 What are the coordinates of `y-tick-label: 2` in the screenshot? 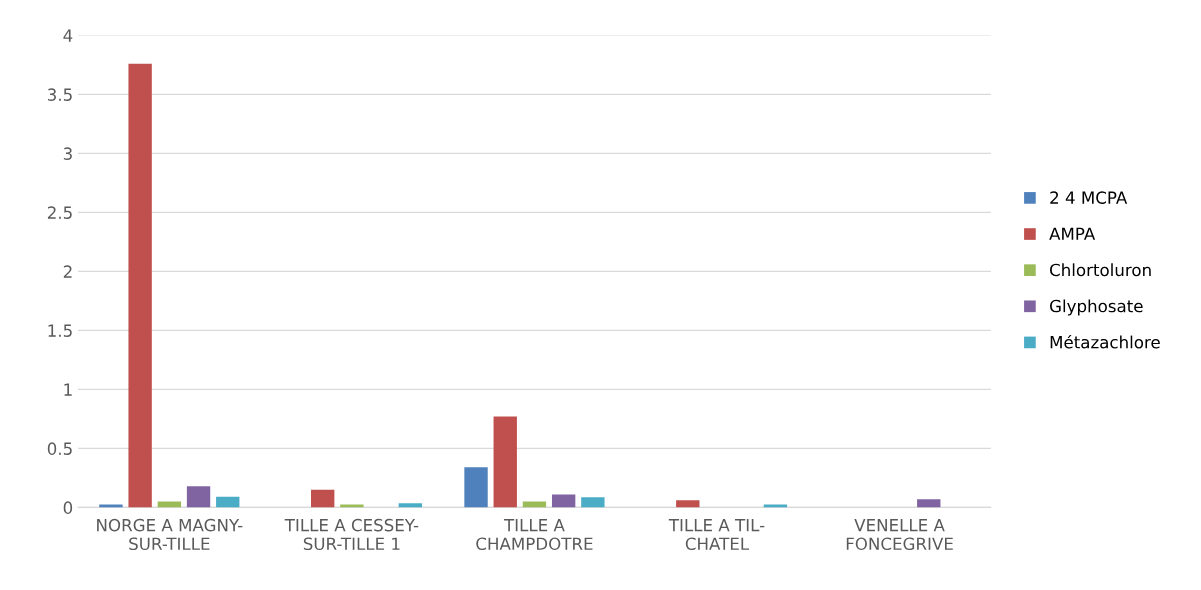 It's located at (67, 271).